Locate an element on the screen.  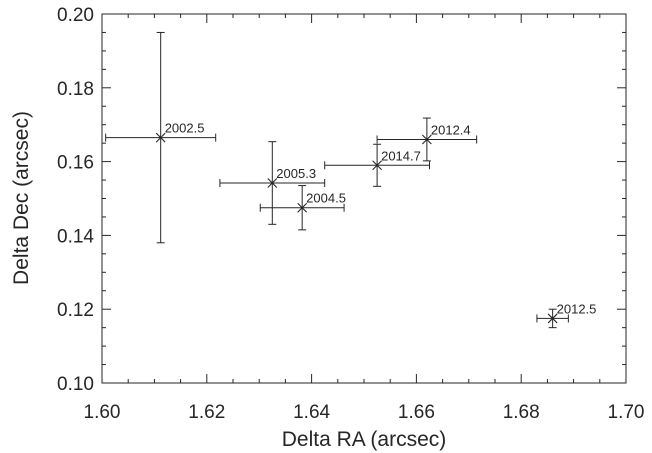
y-tick-label: 0.14 is located at coordinates (75, 236).